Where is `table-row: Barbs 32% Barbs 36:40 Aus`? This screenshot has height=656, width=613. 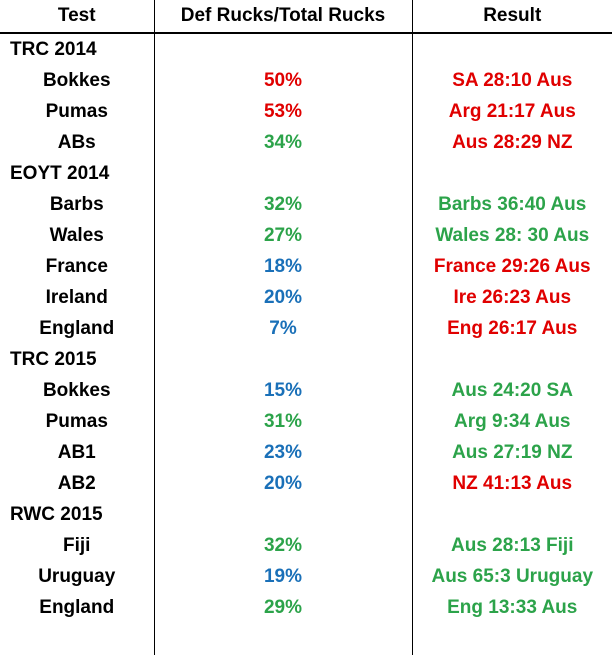
table-row: Barbs 32% Barbs 36:40 Aus is located at coordinates (306, 204).